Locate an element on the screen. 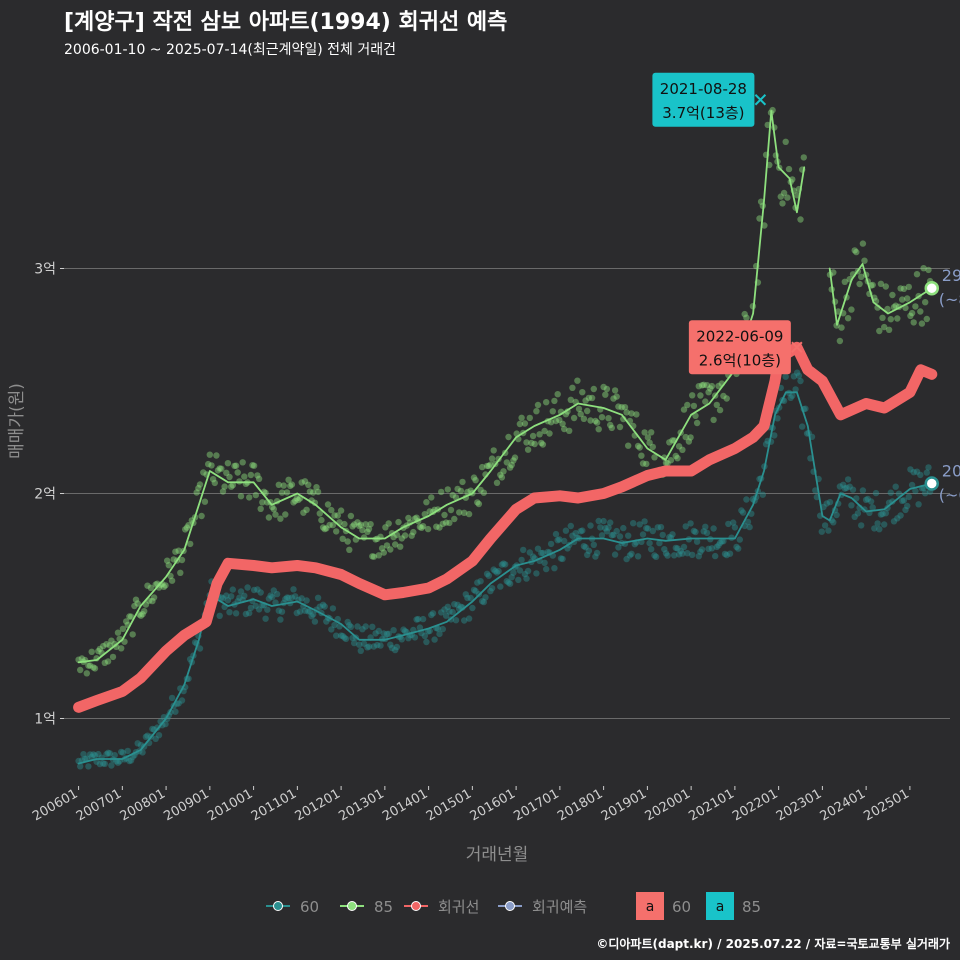 The width and height of the screenshot is (960, 960). legend-label: 60 is located at coordinates (309, 907).